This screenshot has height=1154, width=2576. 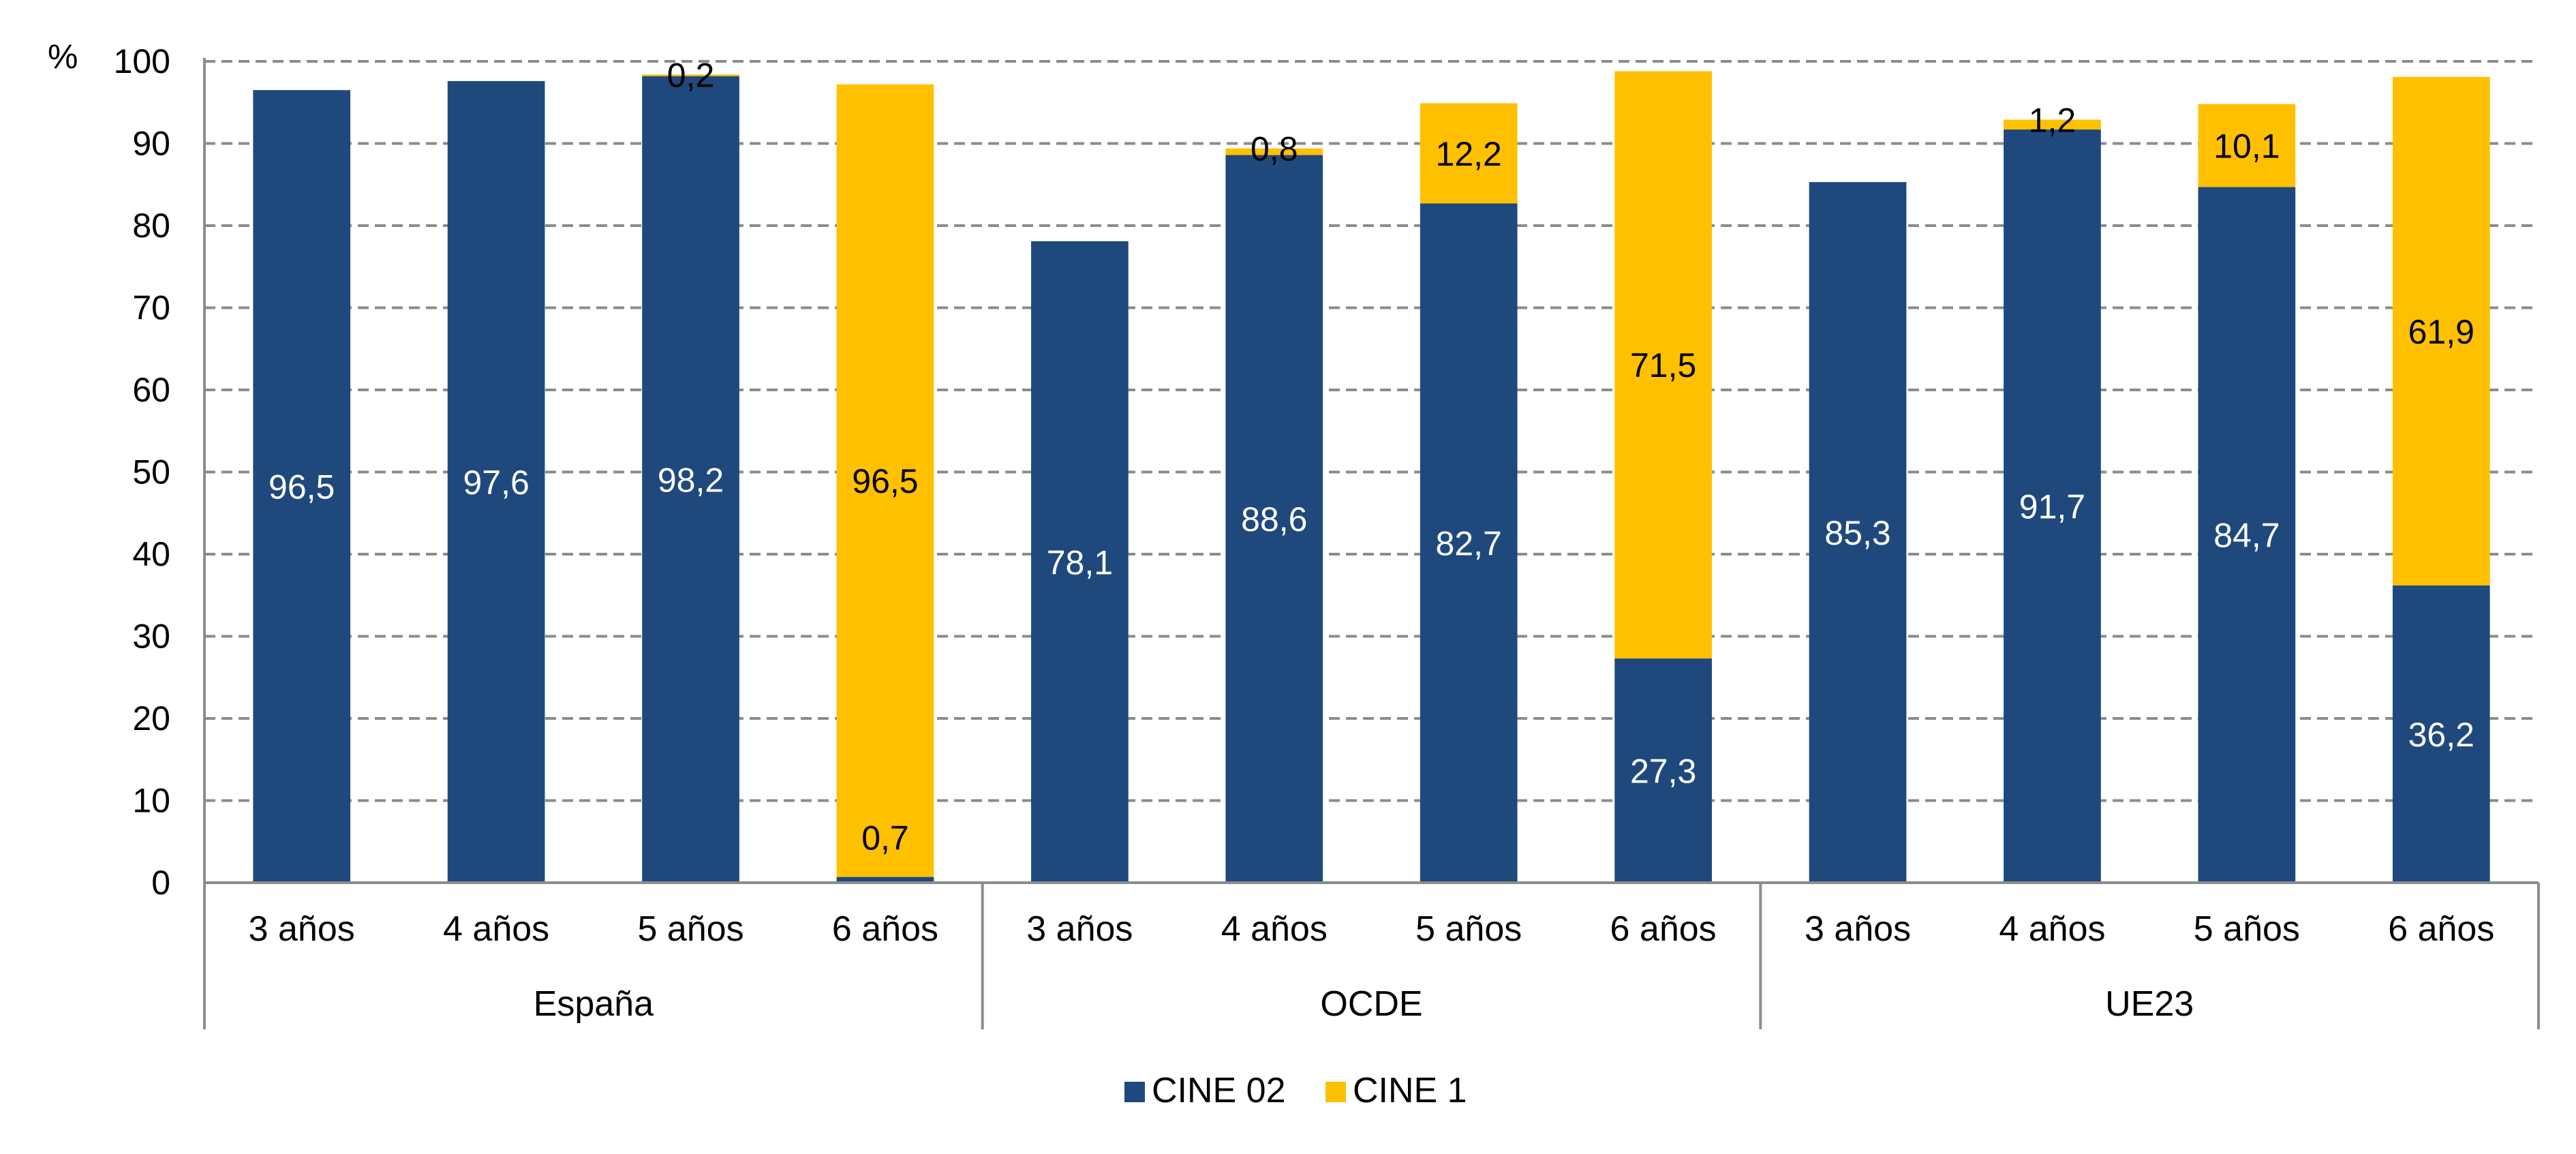 I want to click on y-tick-label: 90, so click(x=151, y=144).